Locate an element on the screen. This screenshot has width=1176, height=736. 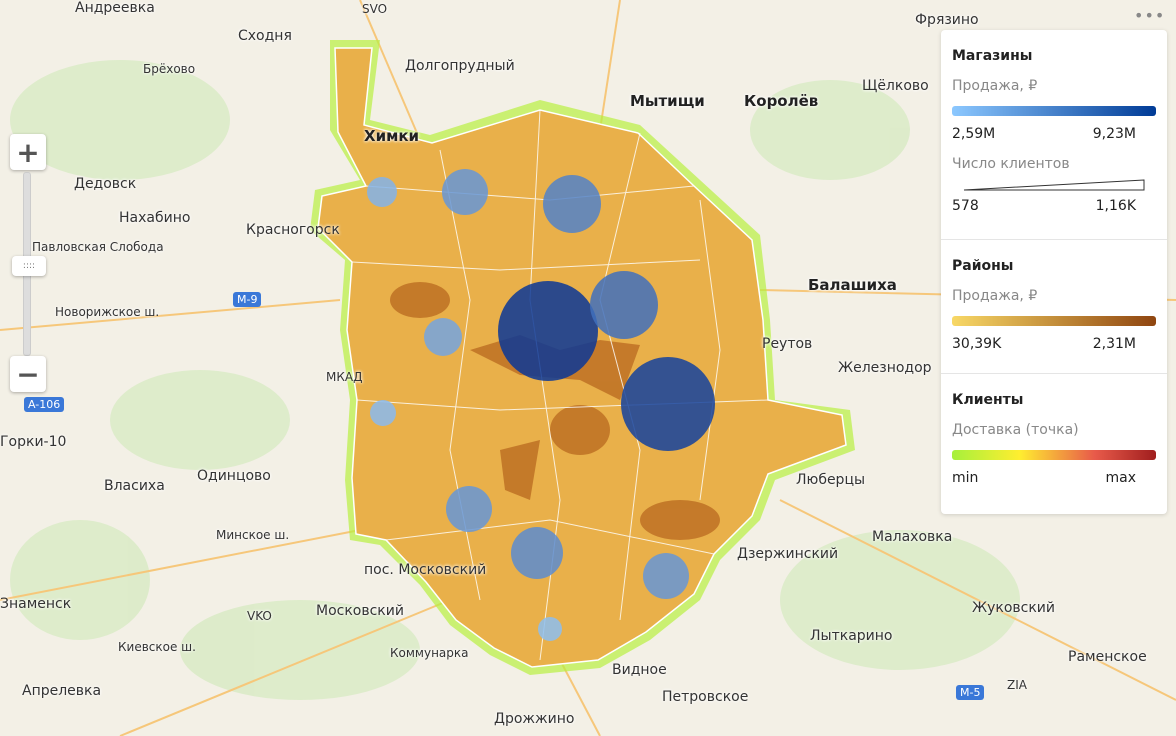
place-label: Коммунарка is located at coordinates (429, 653).